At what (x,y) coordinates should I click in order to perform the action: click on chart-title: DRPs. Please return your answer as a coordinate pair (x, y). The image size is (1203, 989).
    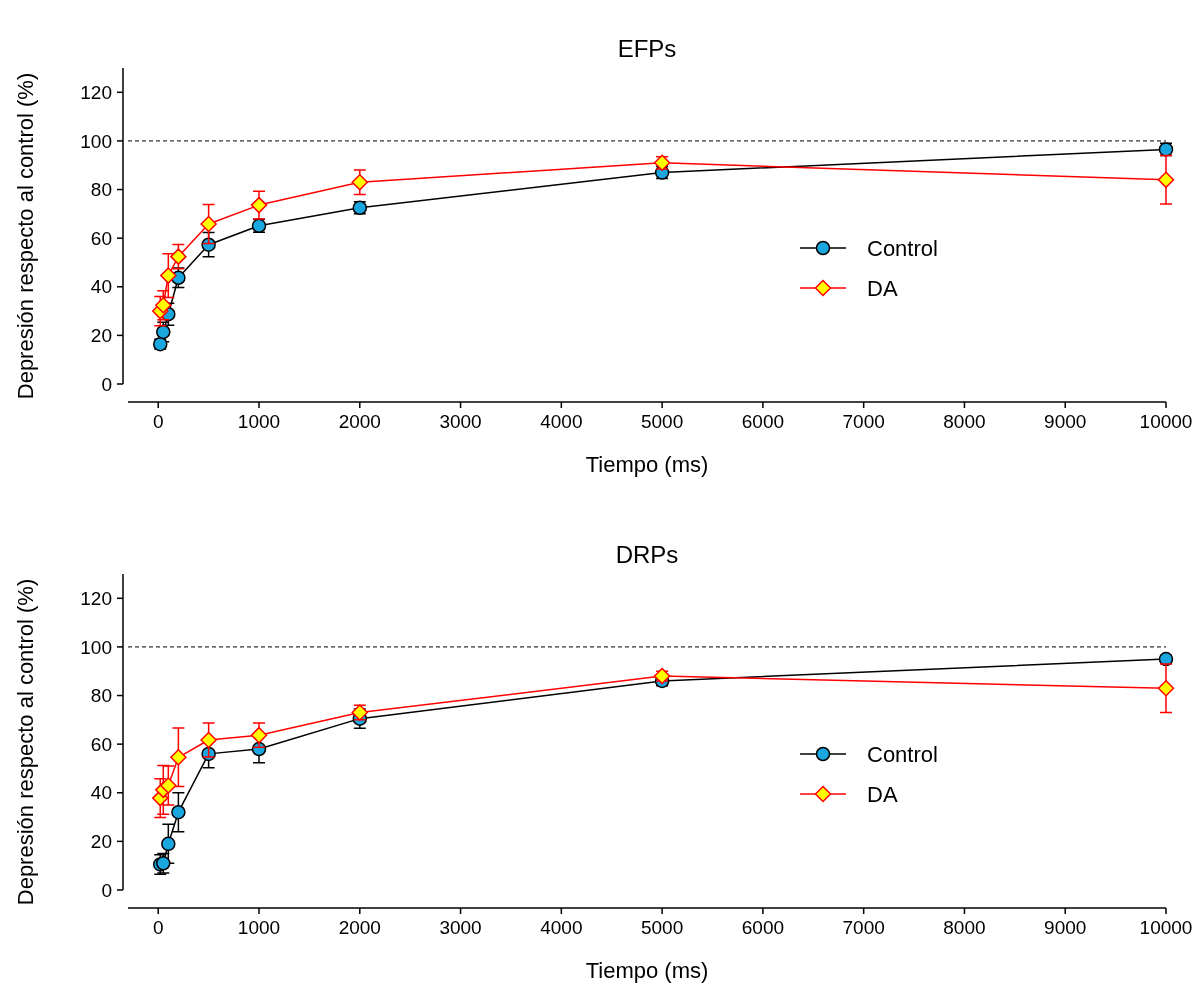
    Looking at the image, I should click on (647, 554).